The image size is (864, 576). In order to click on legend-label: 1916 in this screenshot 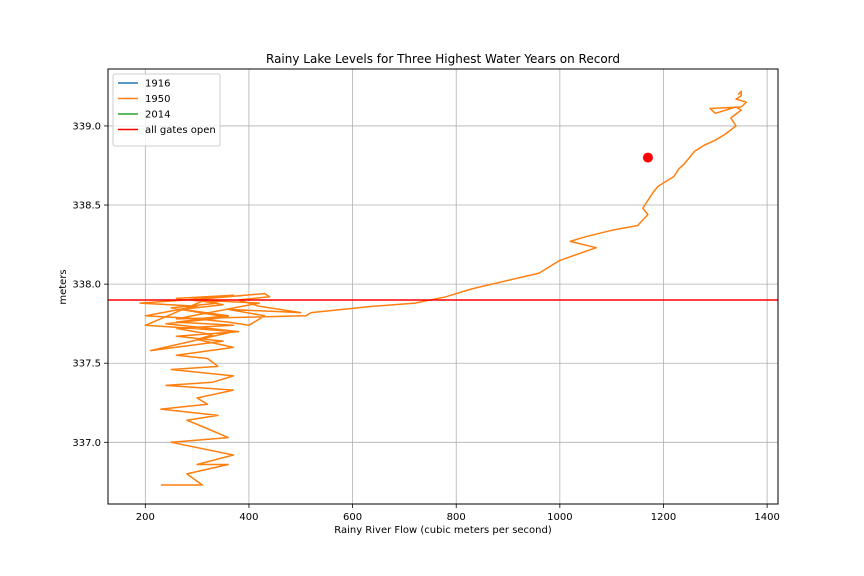, I will do `click(157, 84)`.